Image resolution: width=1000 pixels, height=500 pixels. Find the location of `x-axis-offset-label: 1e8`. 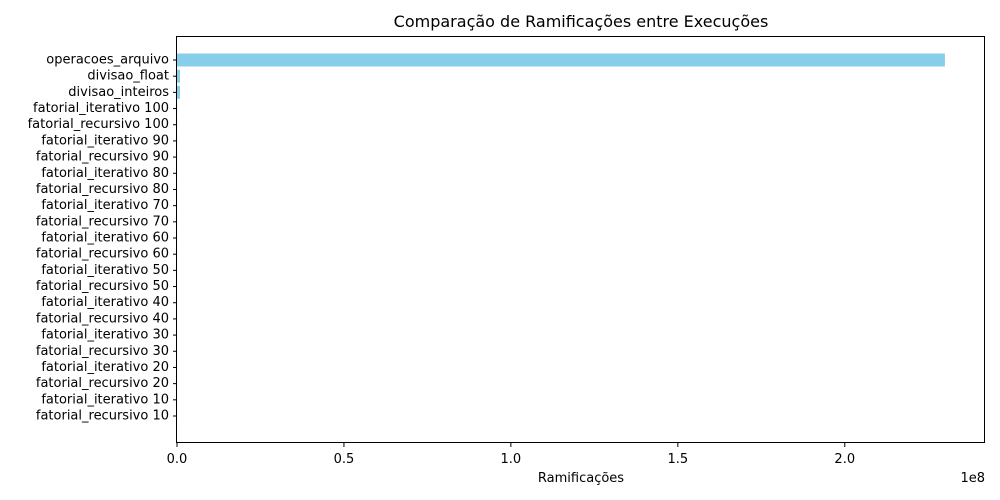

x-axis-offset-label: 1e8 is located at coordinates (972, 478).